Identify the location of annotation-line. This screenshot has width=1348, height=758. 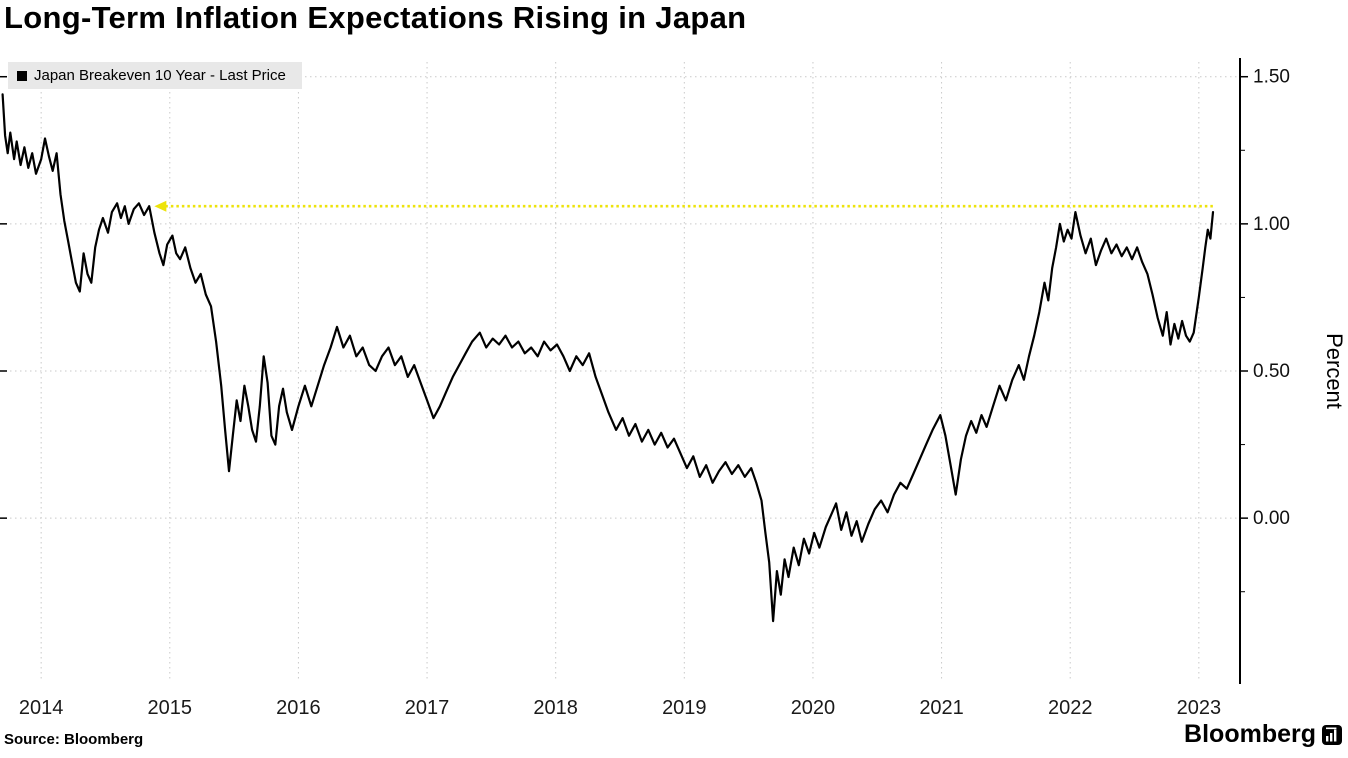
(685, 206).